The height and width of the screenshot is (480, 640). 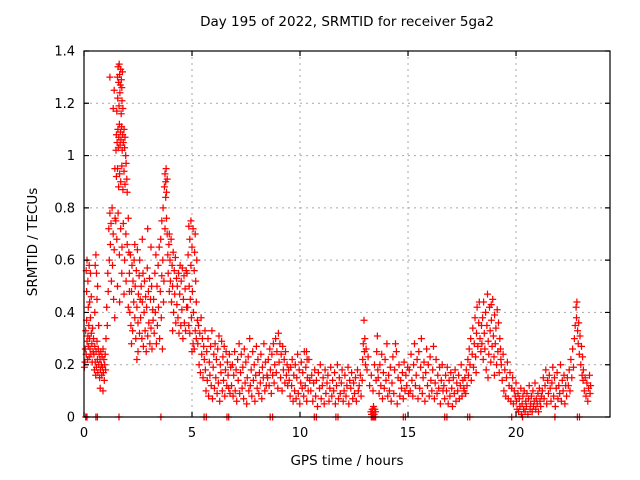 I want to click on y-tick-label: 1.4, so click(x=64, y=52).